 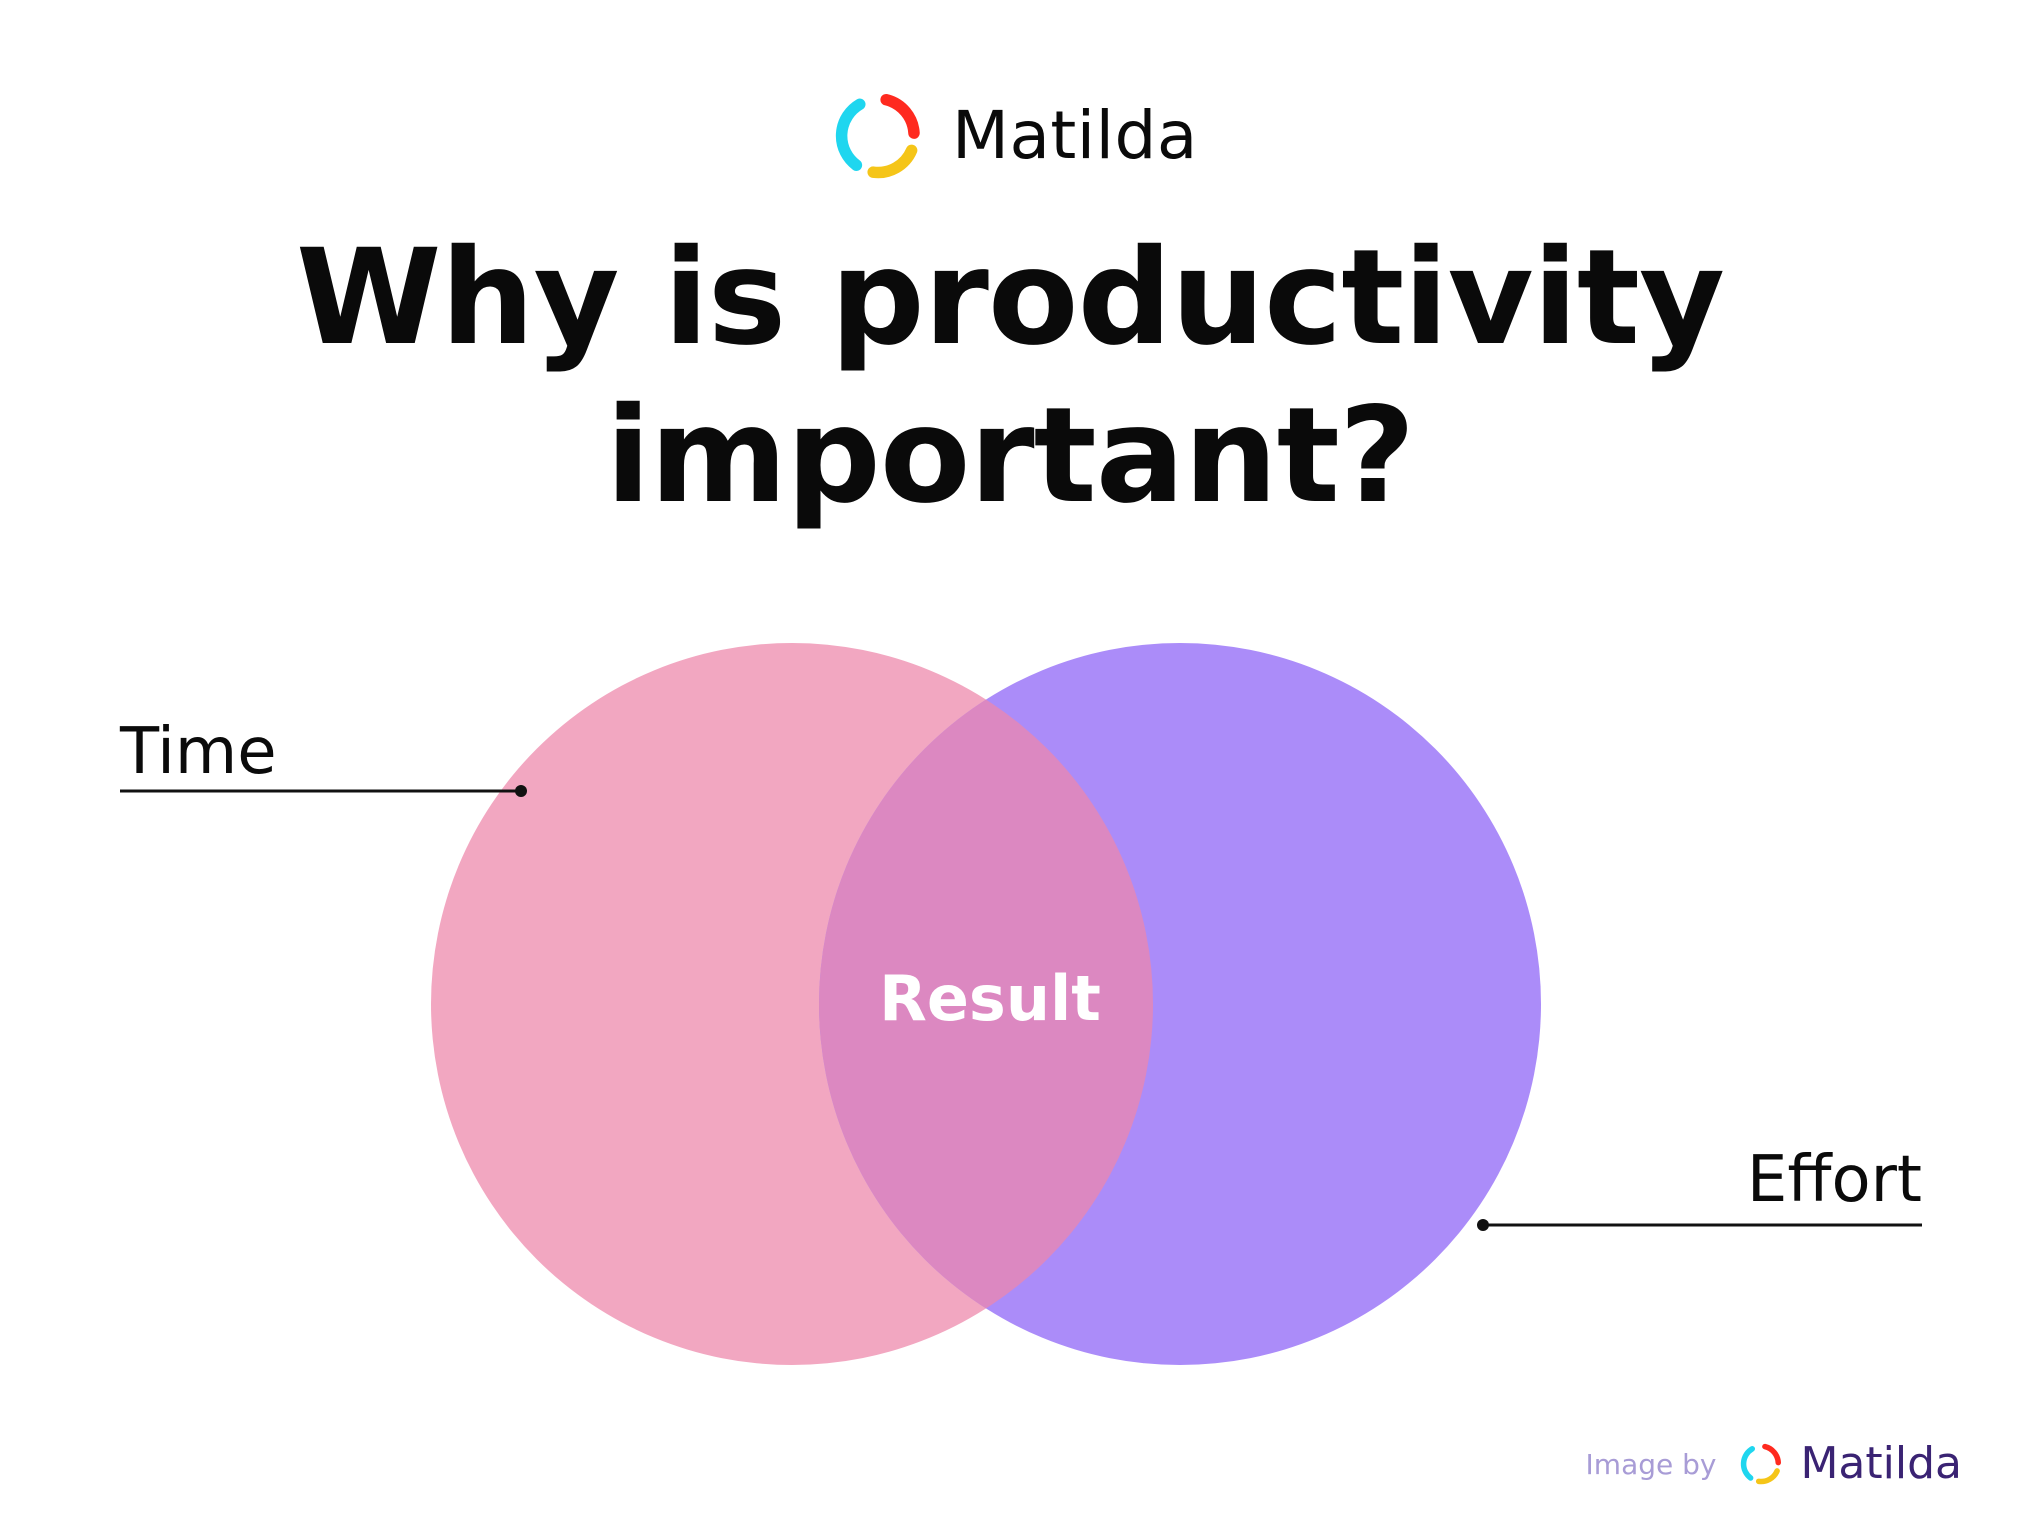 I want to click on venn-intersection, so click(x=986, y=1004).